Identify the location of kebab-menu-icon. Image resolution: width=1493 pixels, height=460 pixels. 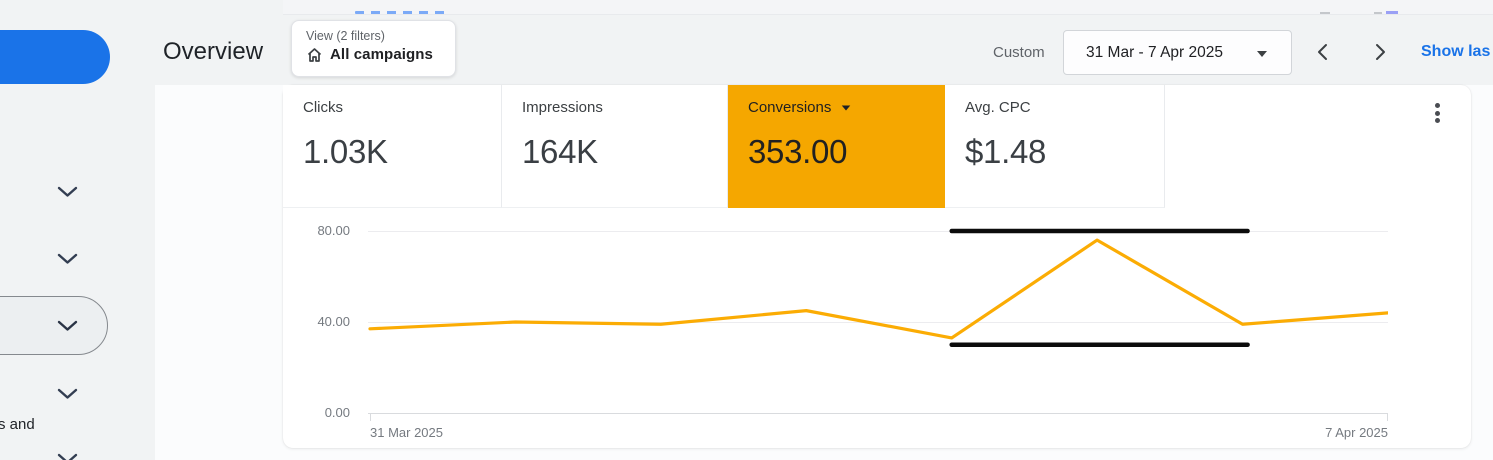
(1437, 113).